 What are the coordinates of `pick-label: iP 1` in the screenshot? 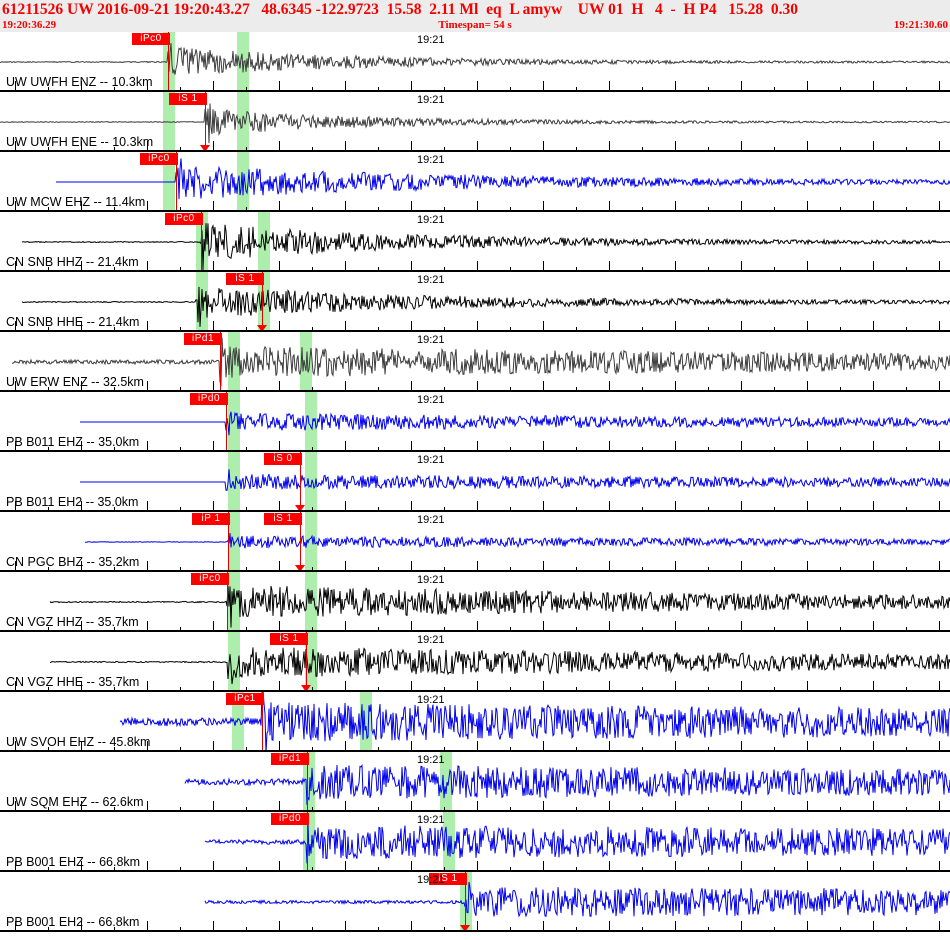 It's located at (211, 519).